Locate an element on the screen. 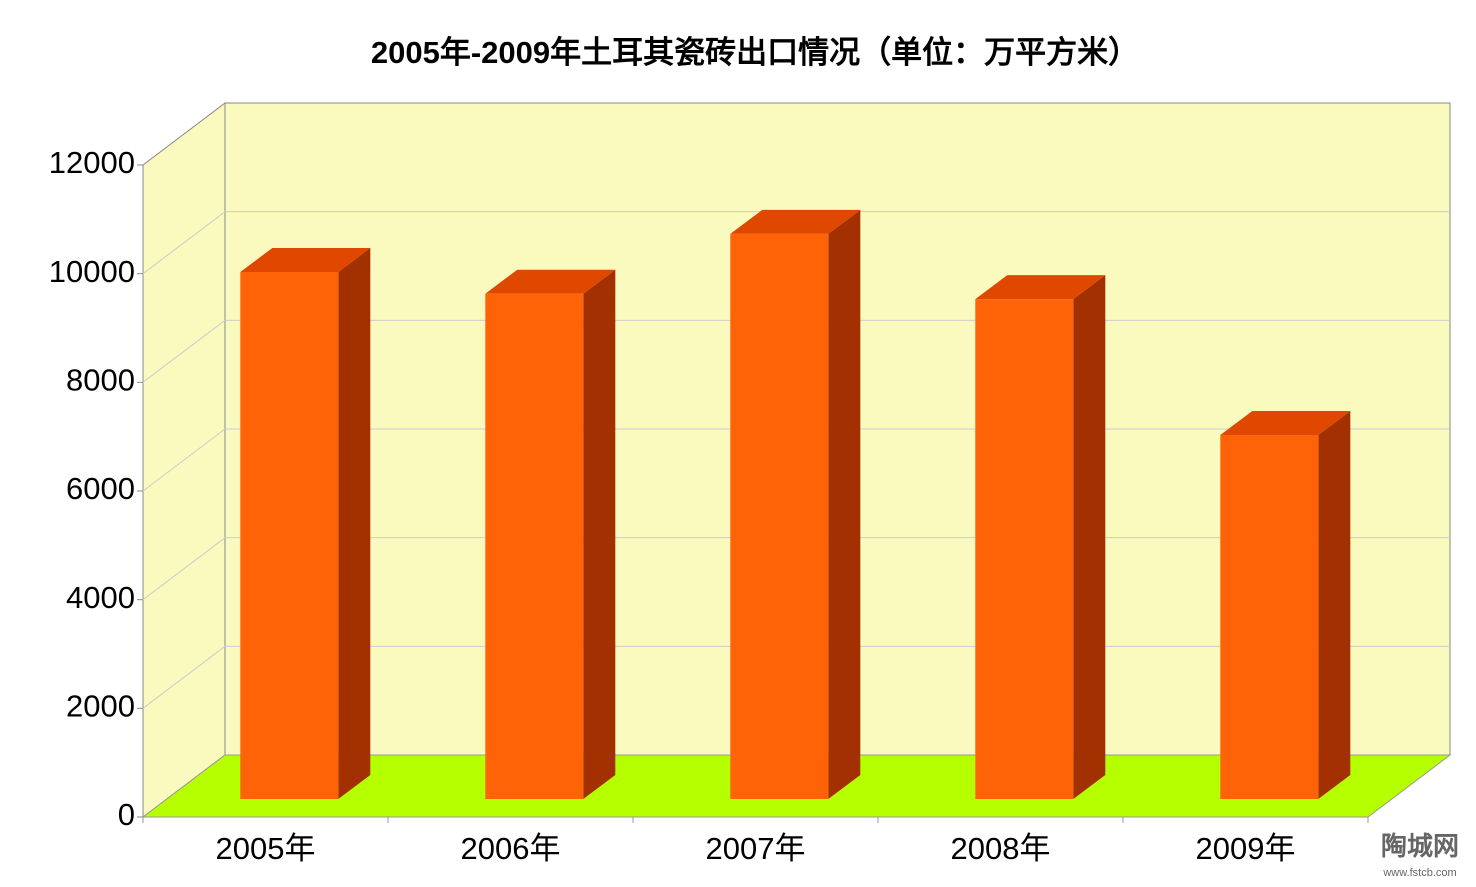 The image size is (1476, 887). watermark: 陶城网 is located at coordinates (1420, 846).